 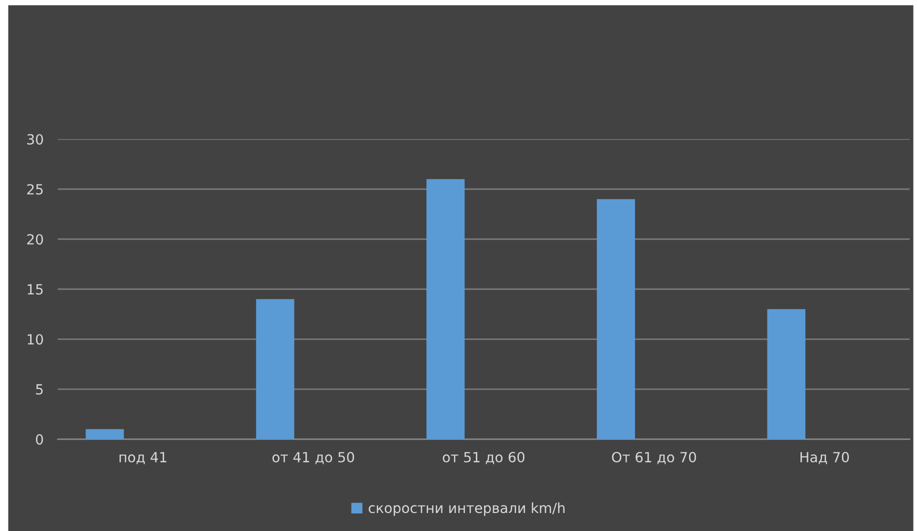 What do you see at coordinates (39, 439) in the screenshot?
I see `y-tick-label: 0` at bounding box center [39, 439].